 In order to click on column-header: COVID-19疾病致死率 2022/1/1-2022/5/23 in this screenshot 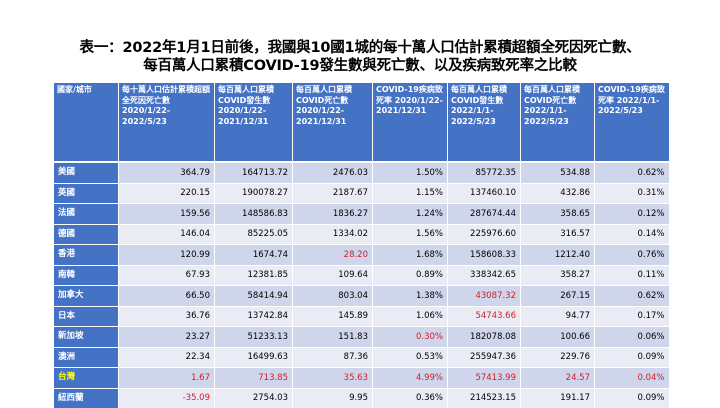, I will do `click(631, 123)`.